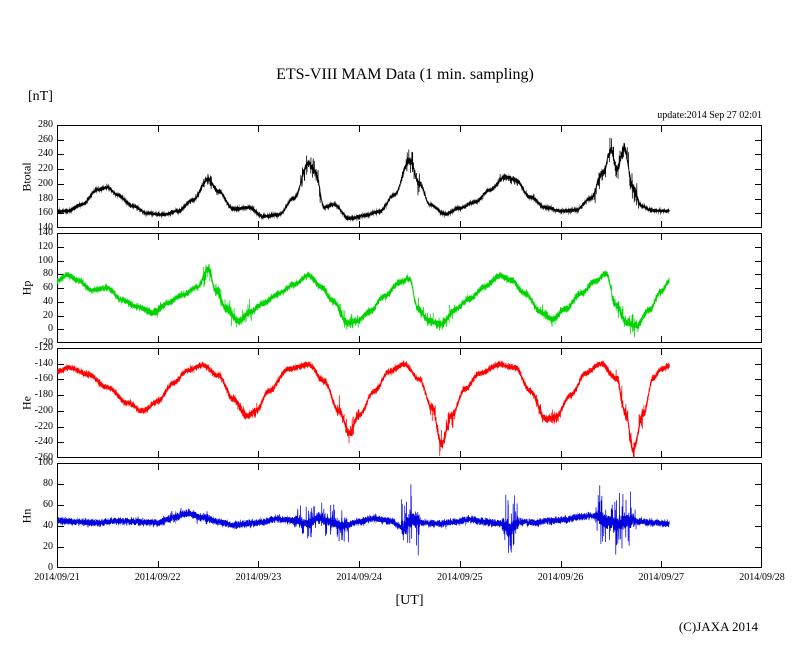  I want to click on y-tick-label-he: -220, so click(43, 426).